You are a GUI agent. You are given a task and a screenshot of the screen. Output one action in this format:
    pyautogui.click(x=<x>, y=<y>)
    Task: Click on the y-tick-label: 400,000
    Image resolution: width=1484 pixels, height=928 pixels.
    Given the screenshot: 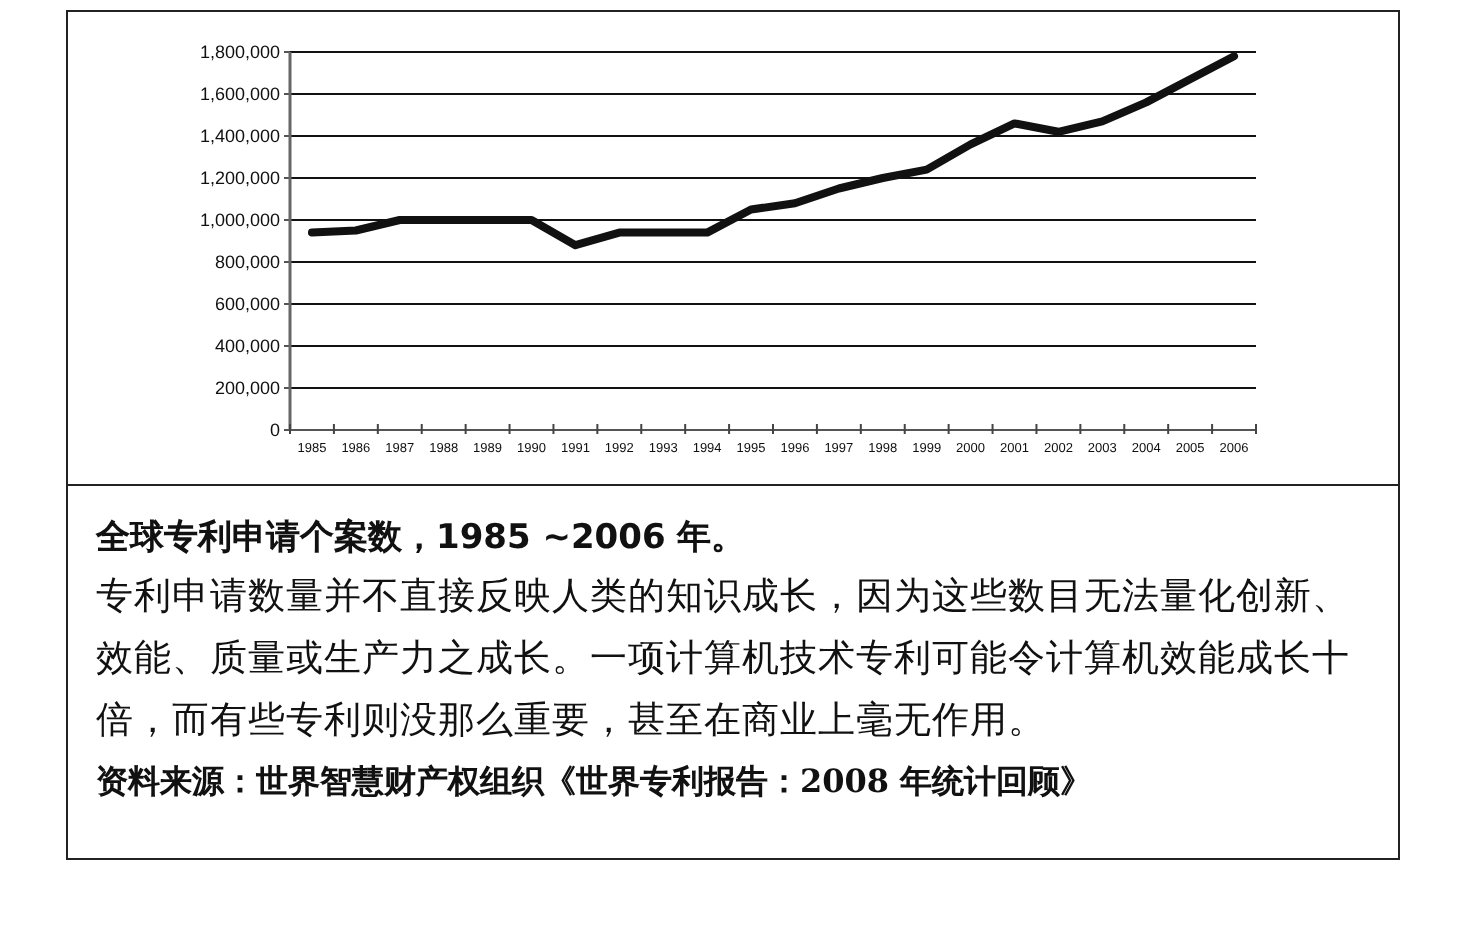 What is the action you would take?
    pyautogui.click(x=247, y=346)
    